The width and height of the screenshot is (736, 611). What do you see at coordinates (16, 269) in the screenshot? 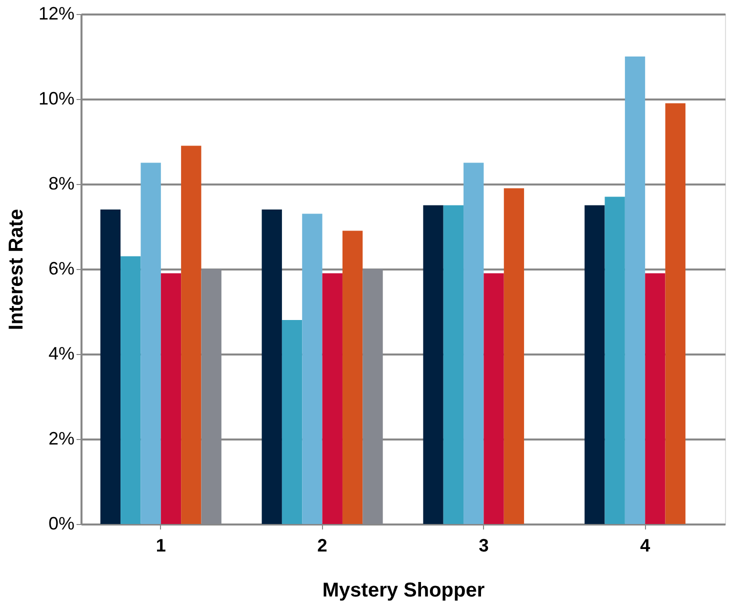
I see `y-axis-title: Interest Rate` at bounding box center [16, 269].